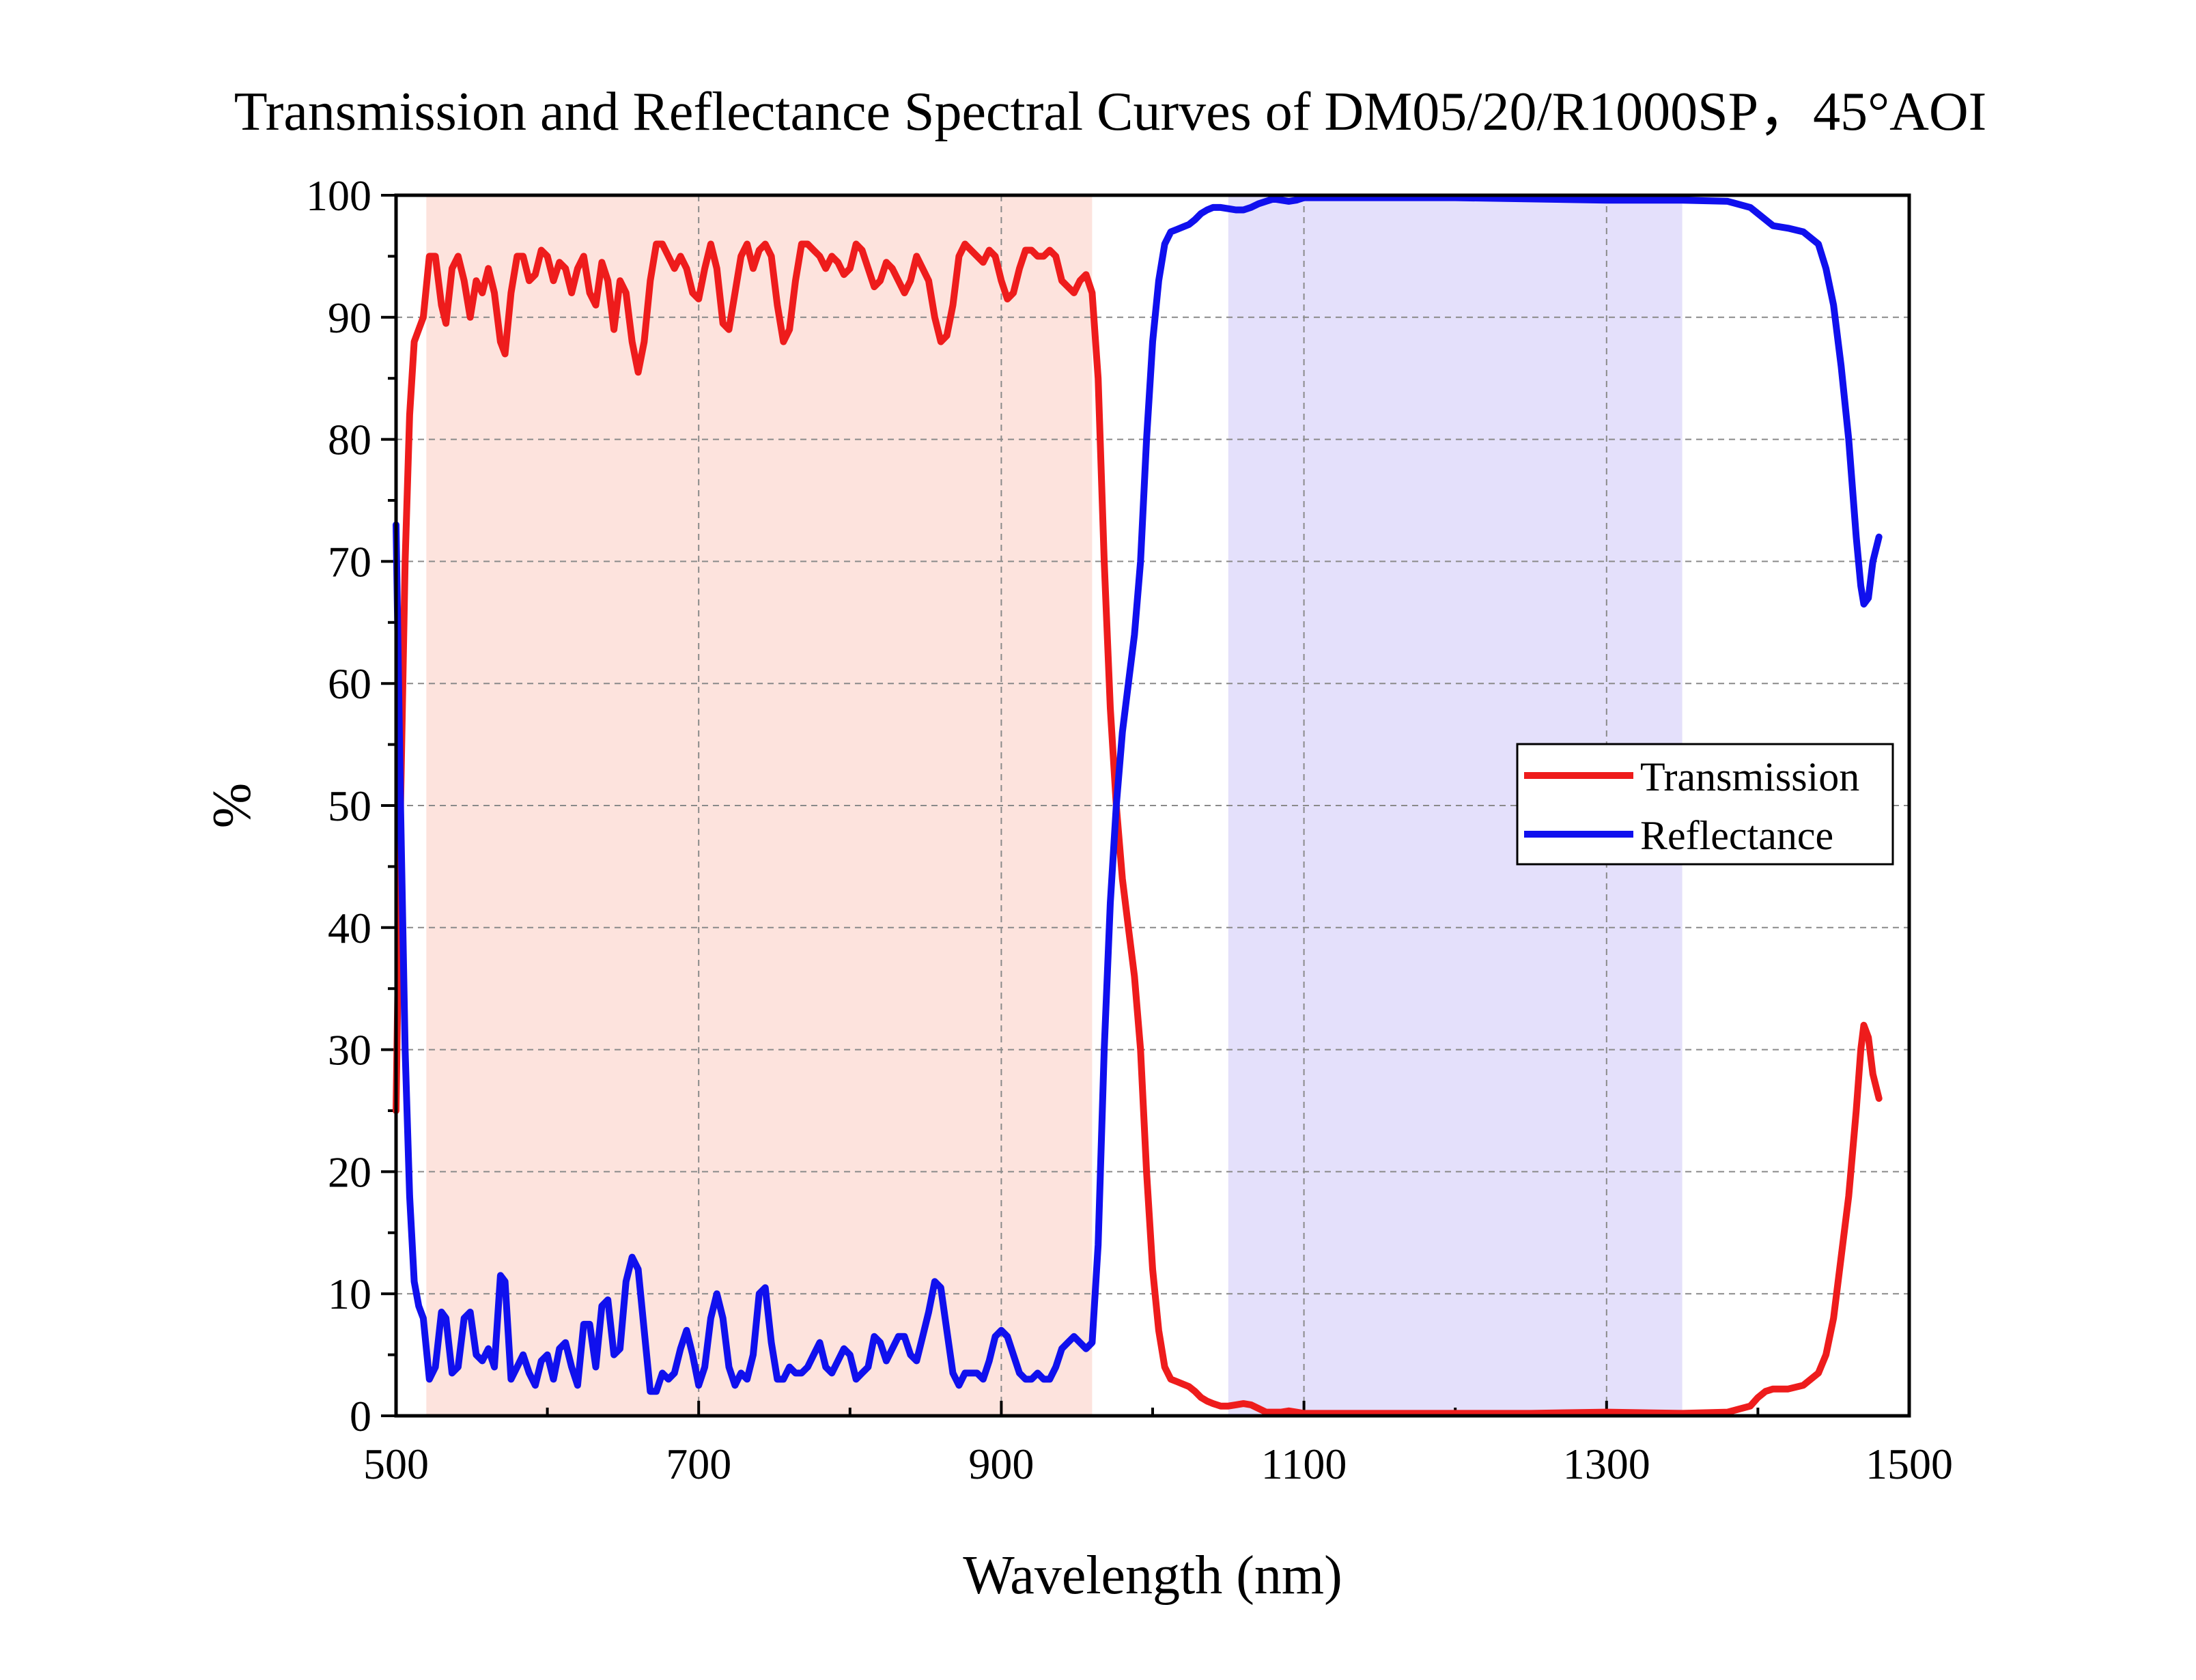 This screenshot has height=1680, width=2196. Describe the element at coordinates (349, 318) in the screenshot. I see `y-tick-label-90: 90` at that location.